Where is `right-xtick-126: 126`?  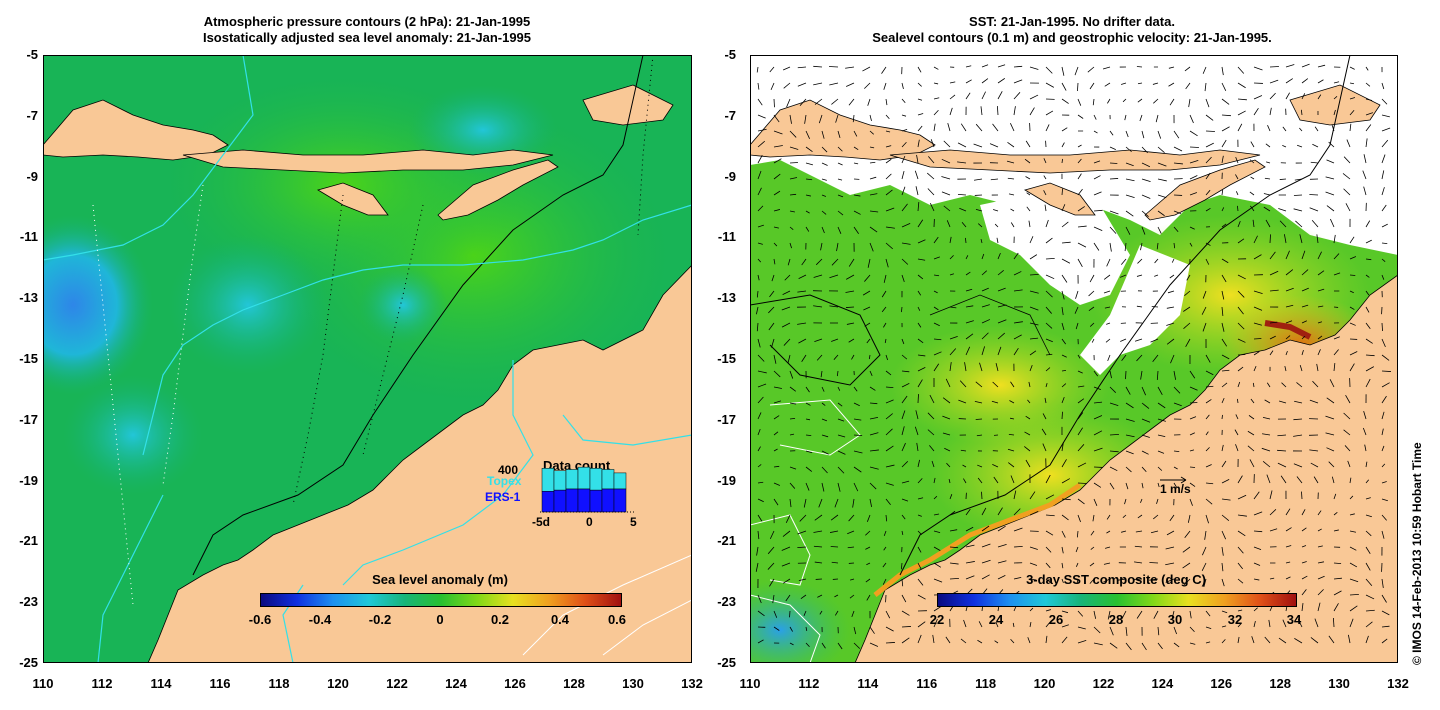 right-xtick-126: 126 is located at coordinates (1221, 683).